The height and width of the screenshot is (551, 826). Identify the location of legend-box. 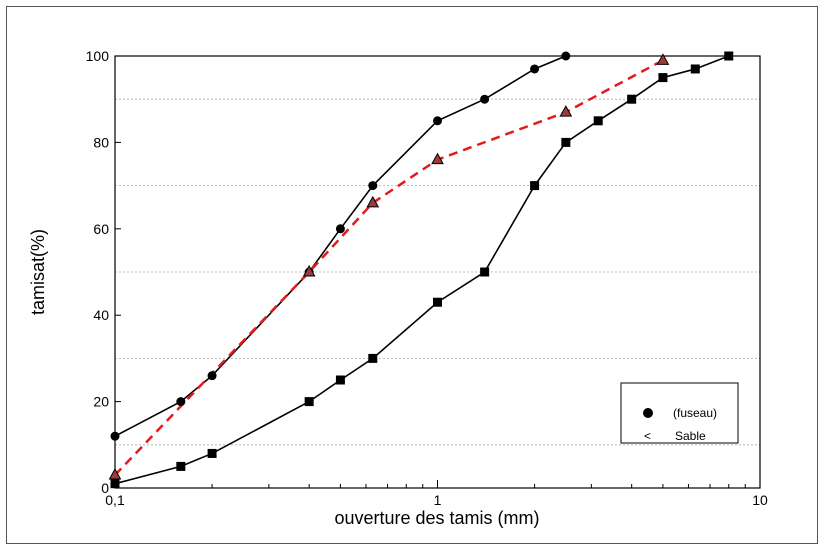
(679, 413).